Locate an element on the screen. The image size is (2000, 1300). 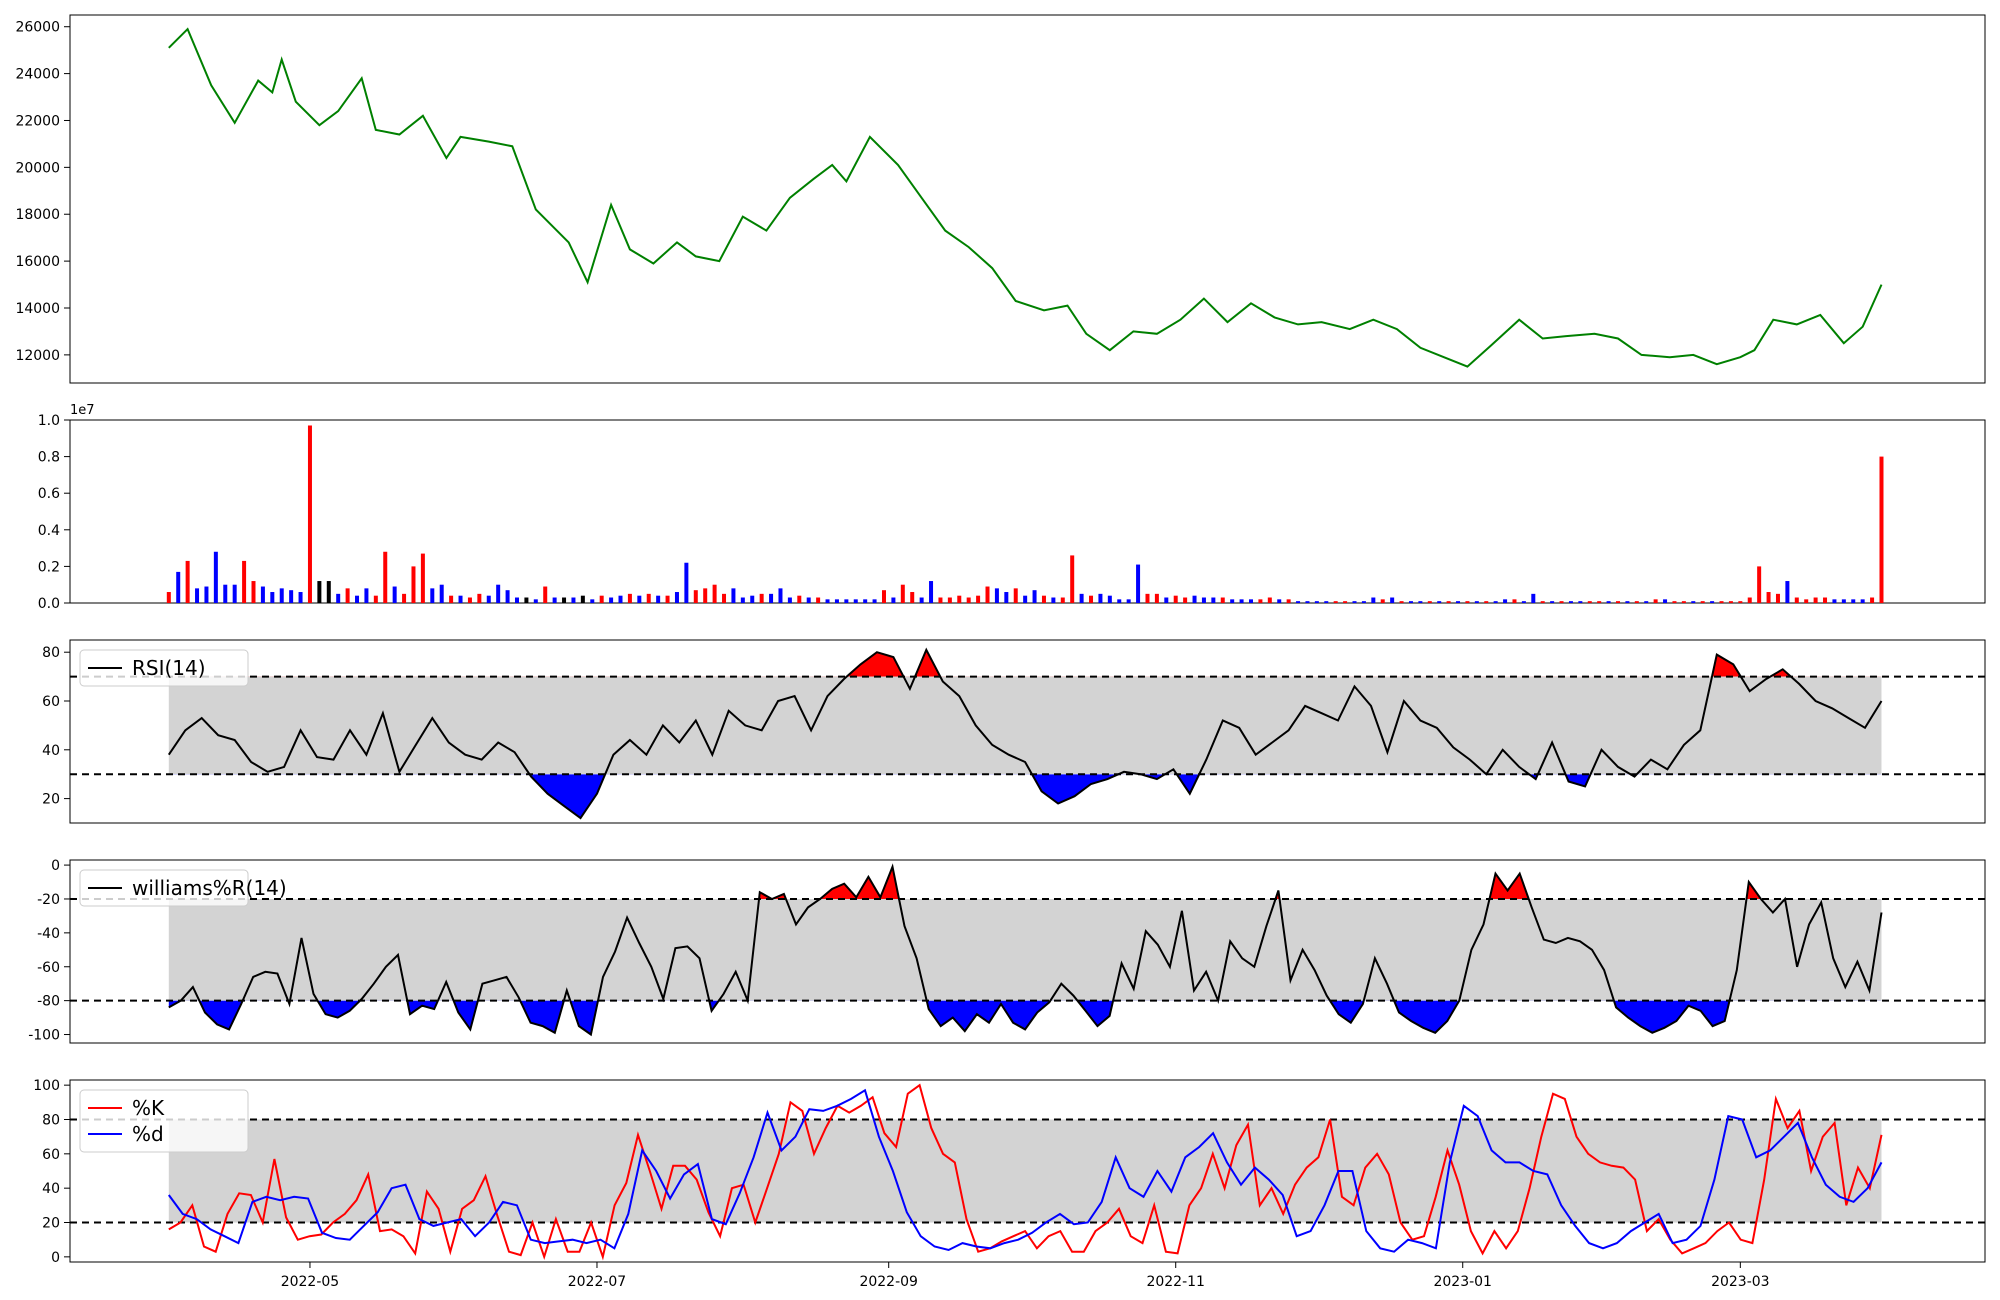
x-tick-label: 2022-11 is located at coordinates (1175, 1282).